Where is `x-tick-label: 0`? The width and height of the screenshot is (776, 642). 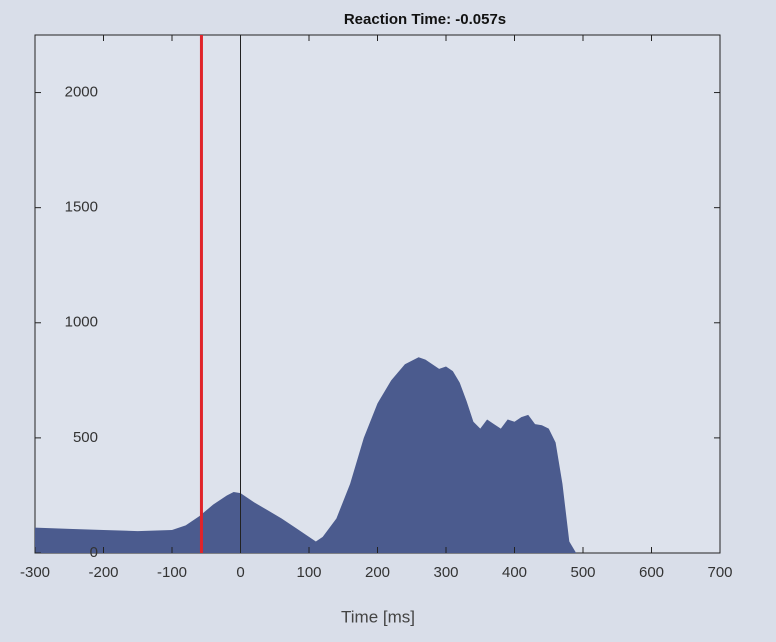
x-tick-label: 0 is located at coordinates (240, 572).